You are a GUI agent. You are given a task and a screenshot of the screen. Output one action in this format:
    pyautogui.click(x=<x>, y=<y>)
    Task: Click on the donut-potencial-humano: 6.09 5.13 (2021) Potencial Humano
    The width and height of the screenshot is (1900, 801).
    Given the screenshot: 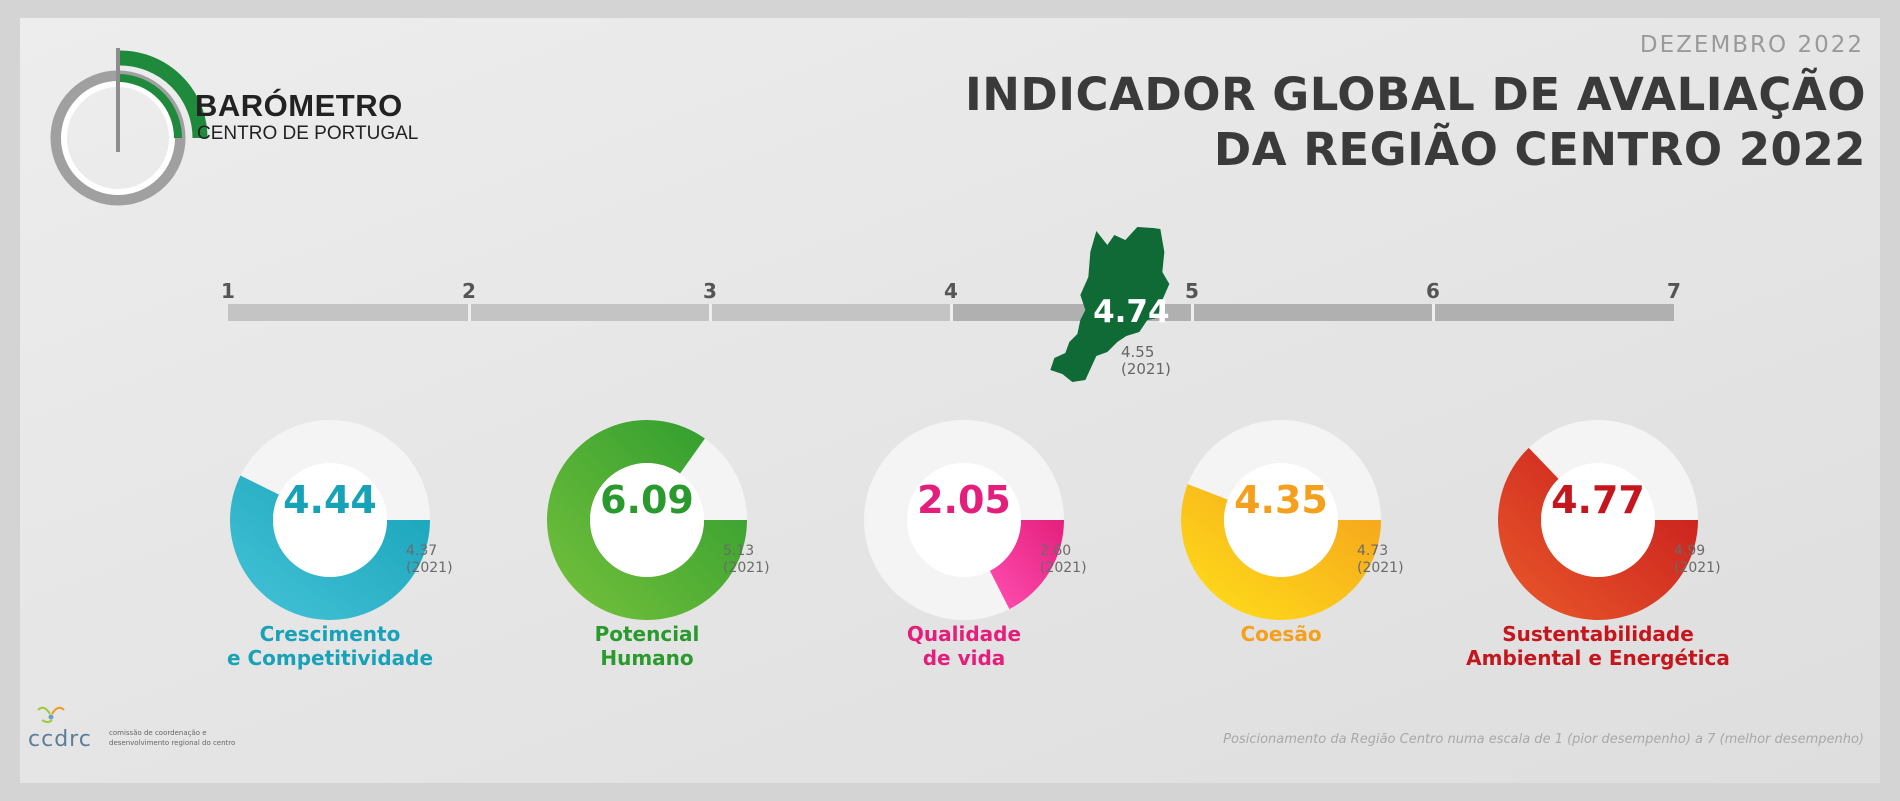 What is the action you would take?
    pyautogui.click(x=695, y=558)
    